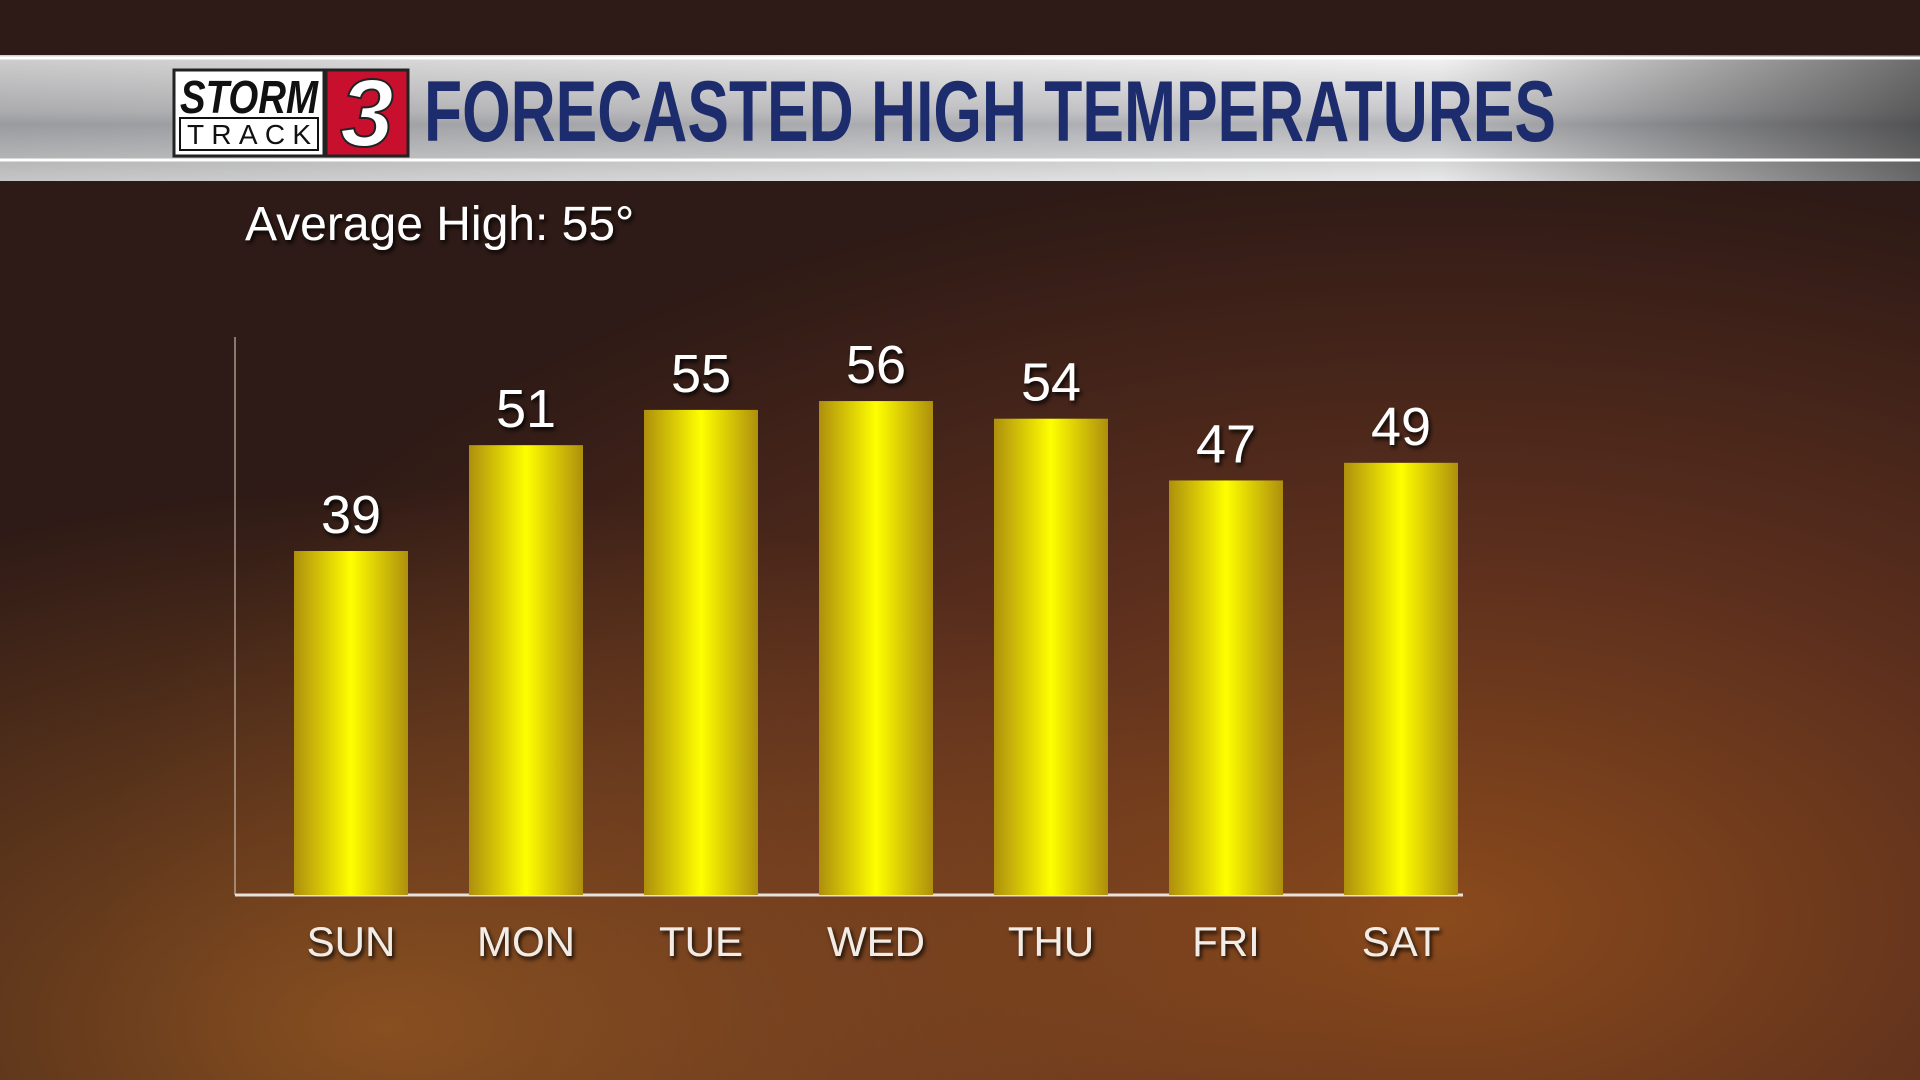  What do you see at coordinates (351, 941) in the screenshot?
I see `x-tick-label: SUN` at bounding box center [351, 941].